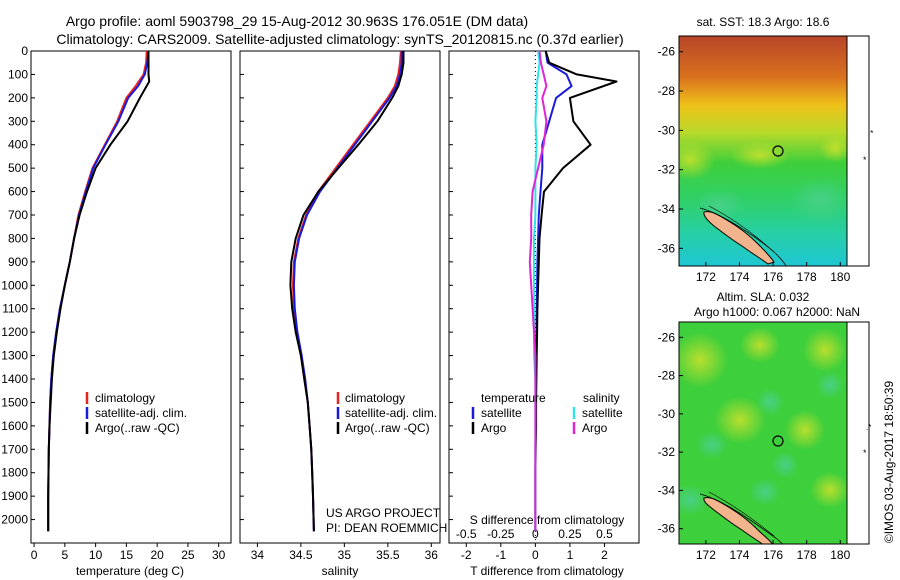 Image resolution: width=900 pixels, height=580 pixels. Describe the element at coordinates (570, 555) in the screenshot. I see `x-tick-label: 1` at that location.